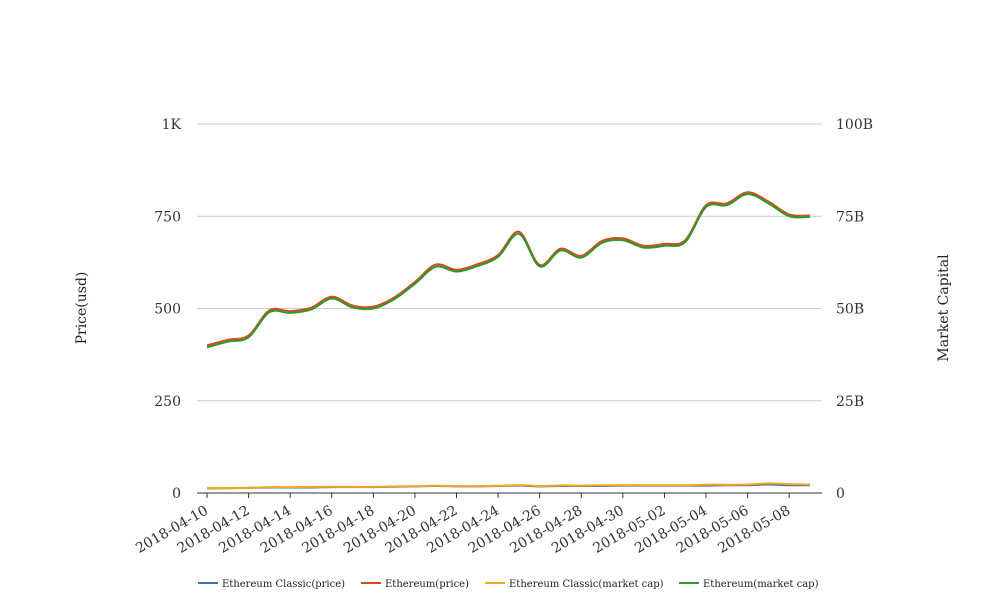 Image resolution: width=1008 pixels, height=616 pixels. What do you see at coordinates (167, 402) in the screenshot?
I see `left-tick-label: 250` at bounding box center [167, 402].